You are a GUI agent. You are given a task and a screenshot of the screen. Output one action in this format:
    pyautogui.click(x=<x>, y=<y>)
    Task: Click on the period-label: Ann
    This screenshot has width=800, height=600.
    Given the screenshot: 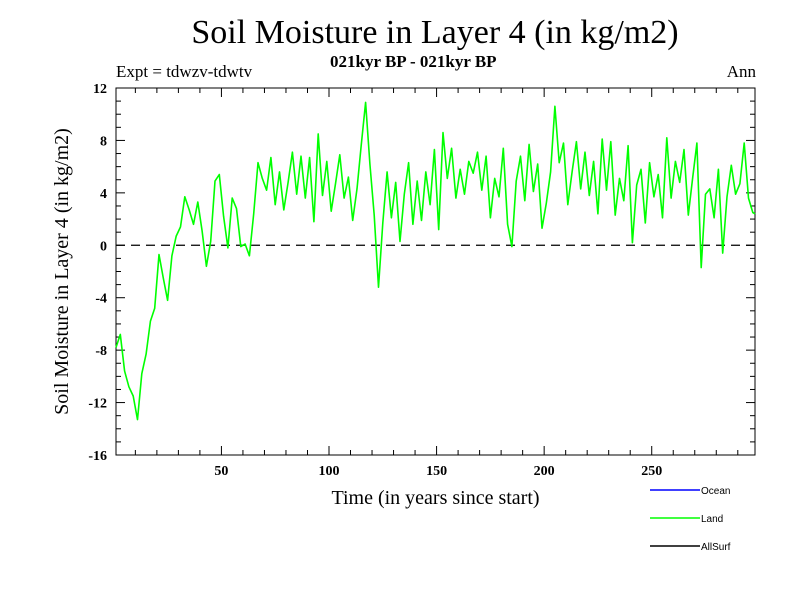 What is the action you would take?
    pyautogui.click(x=741, y=71)
    